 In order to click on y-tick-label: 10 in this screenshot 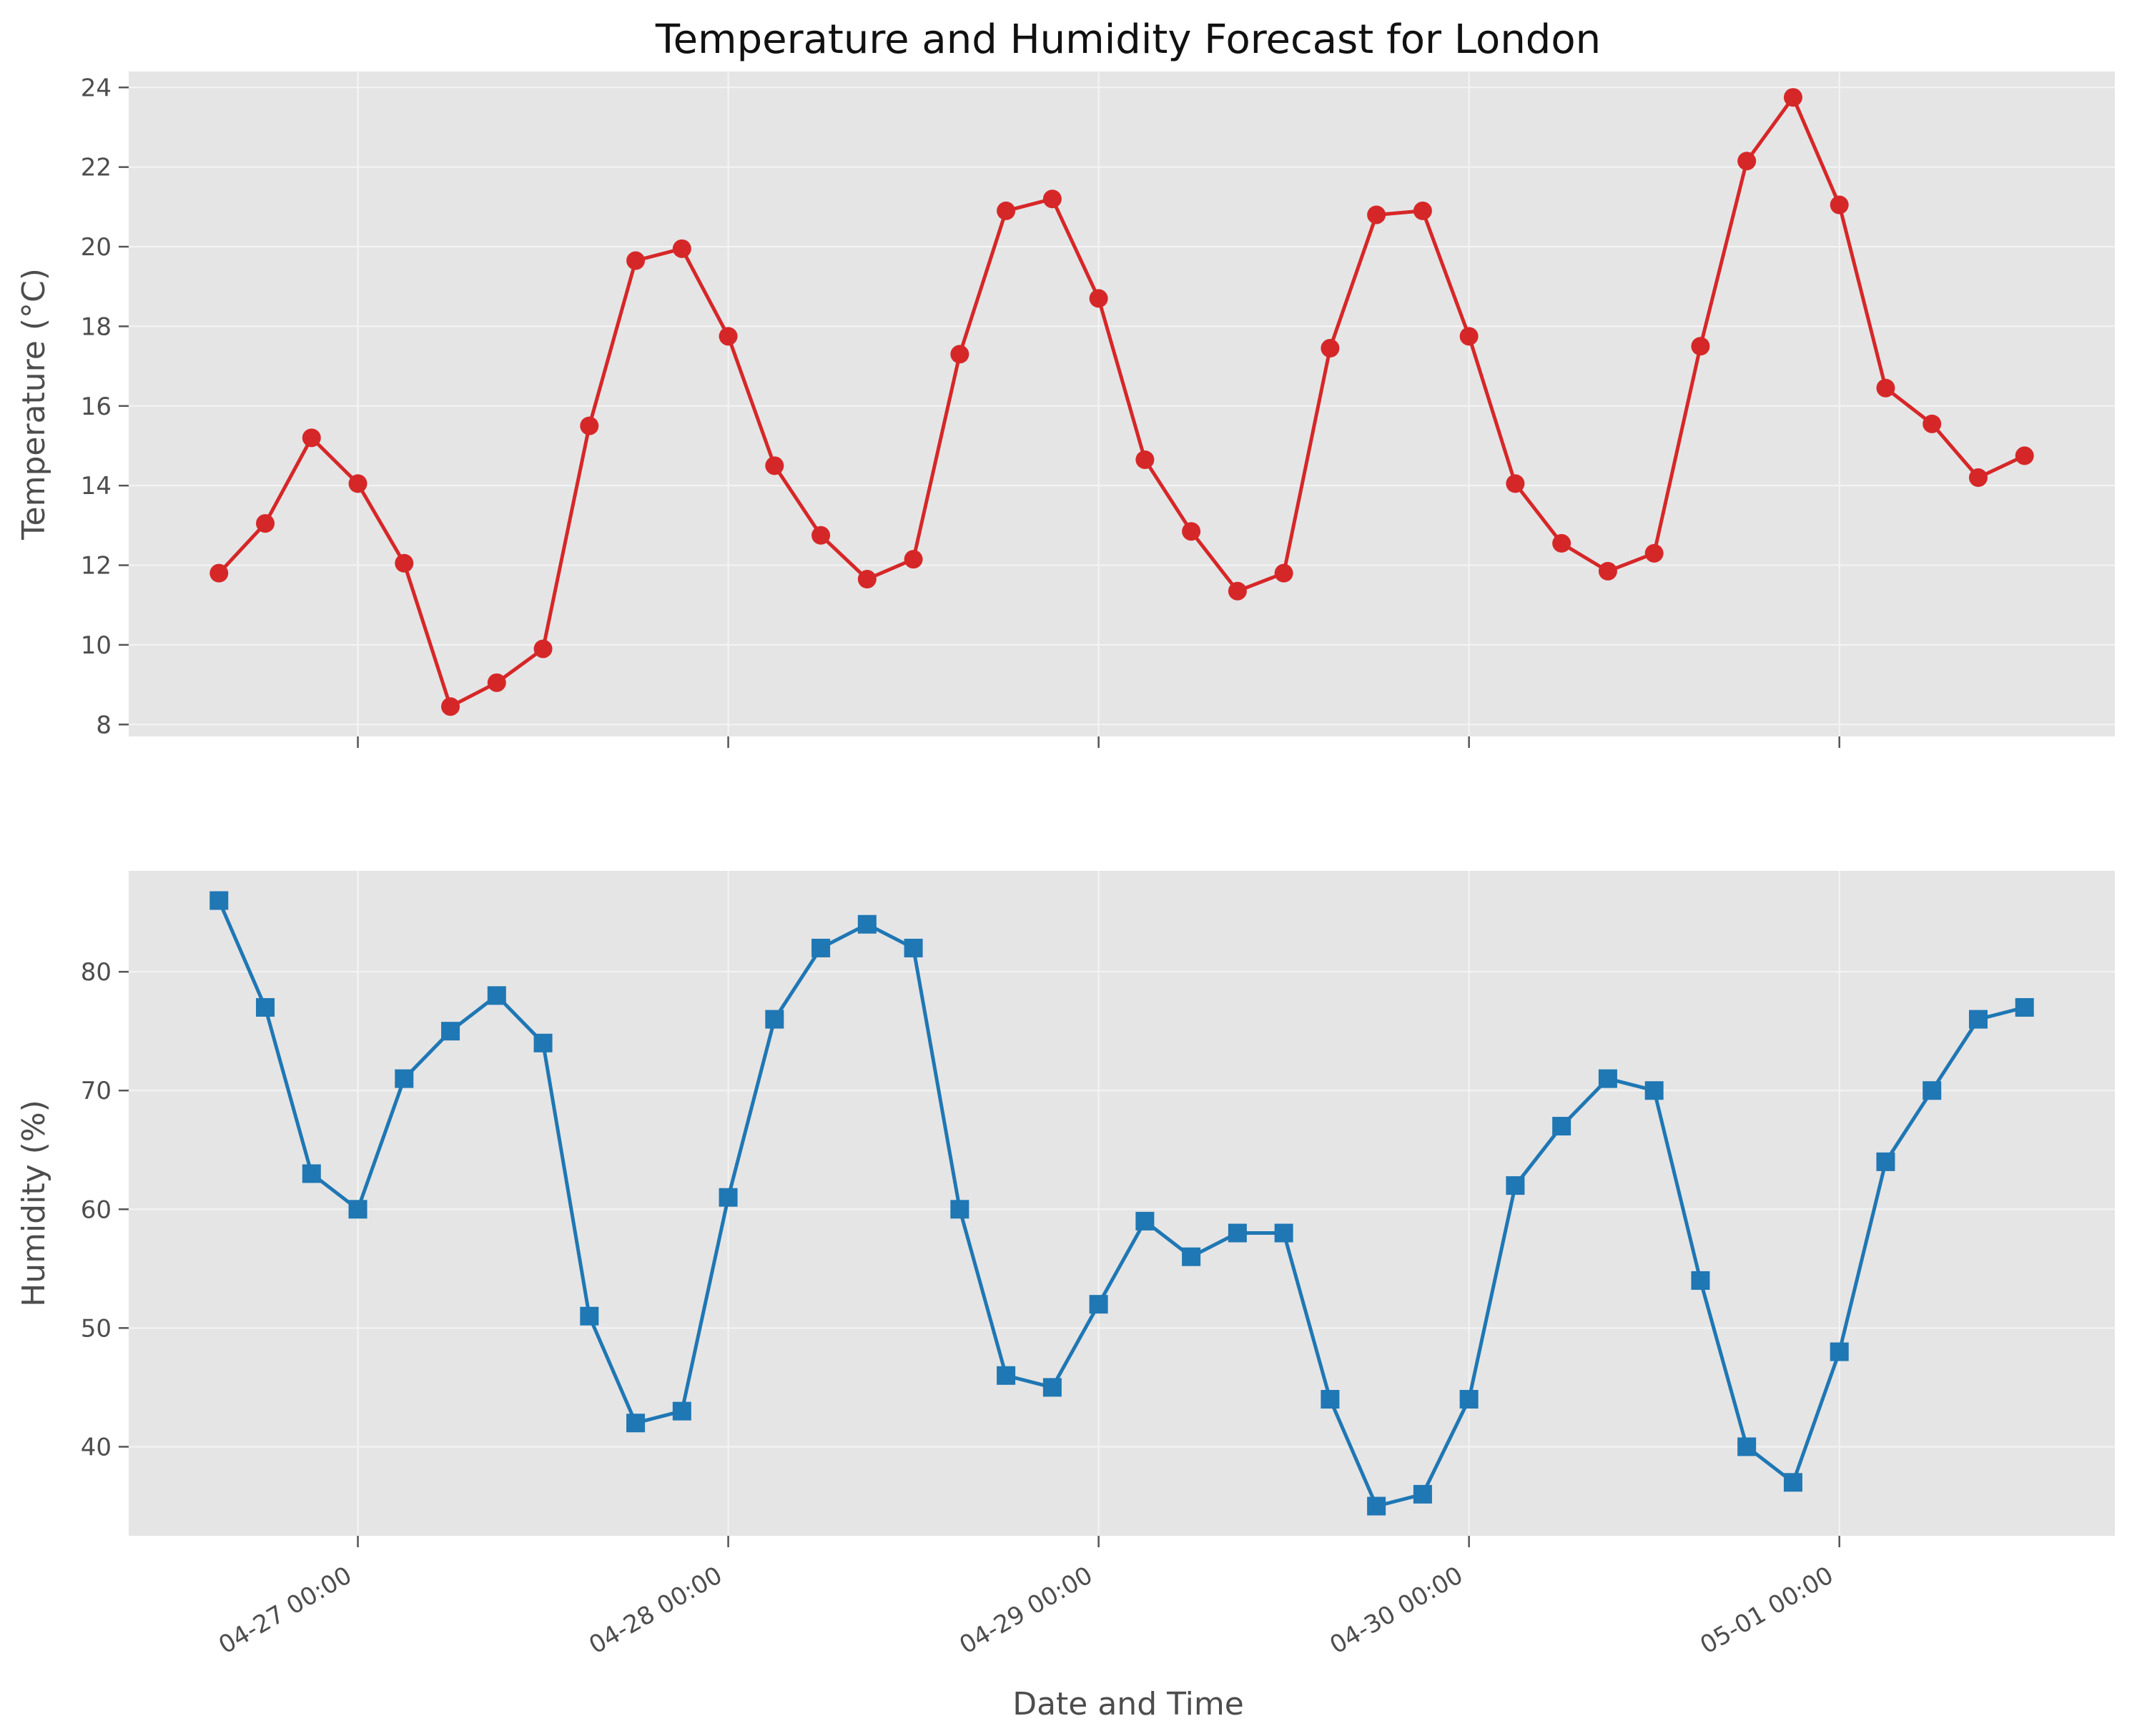, I will do `click(96, 645)`.